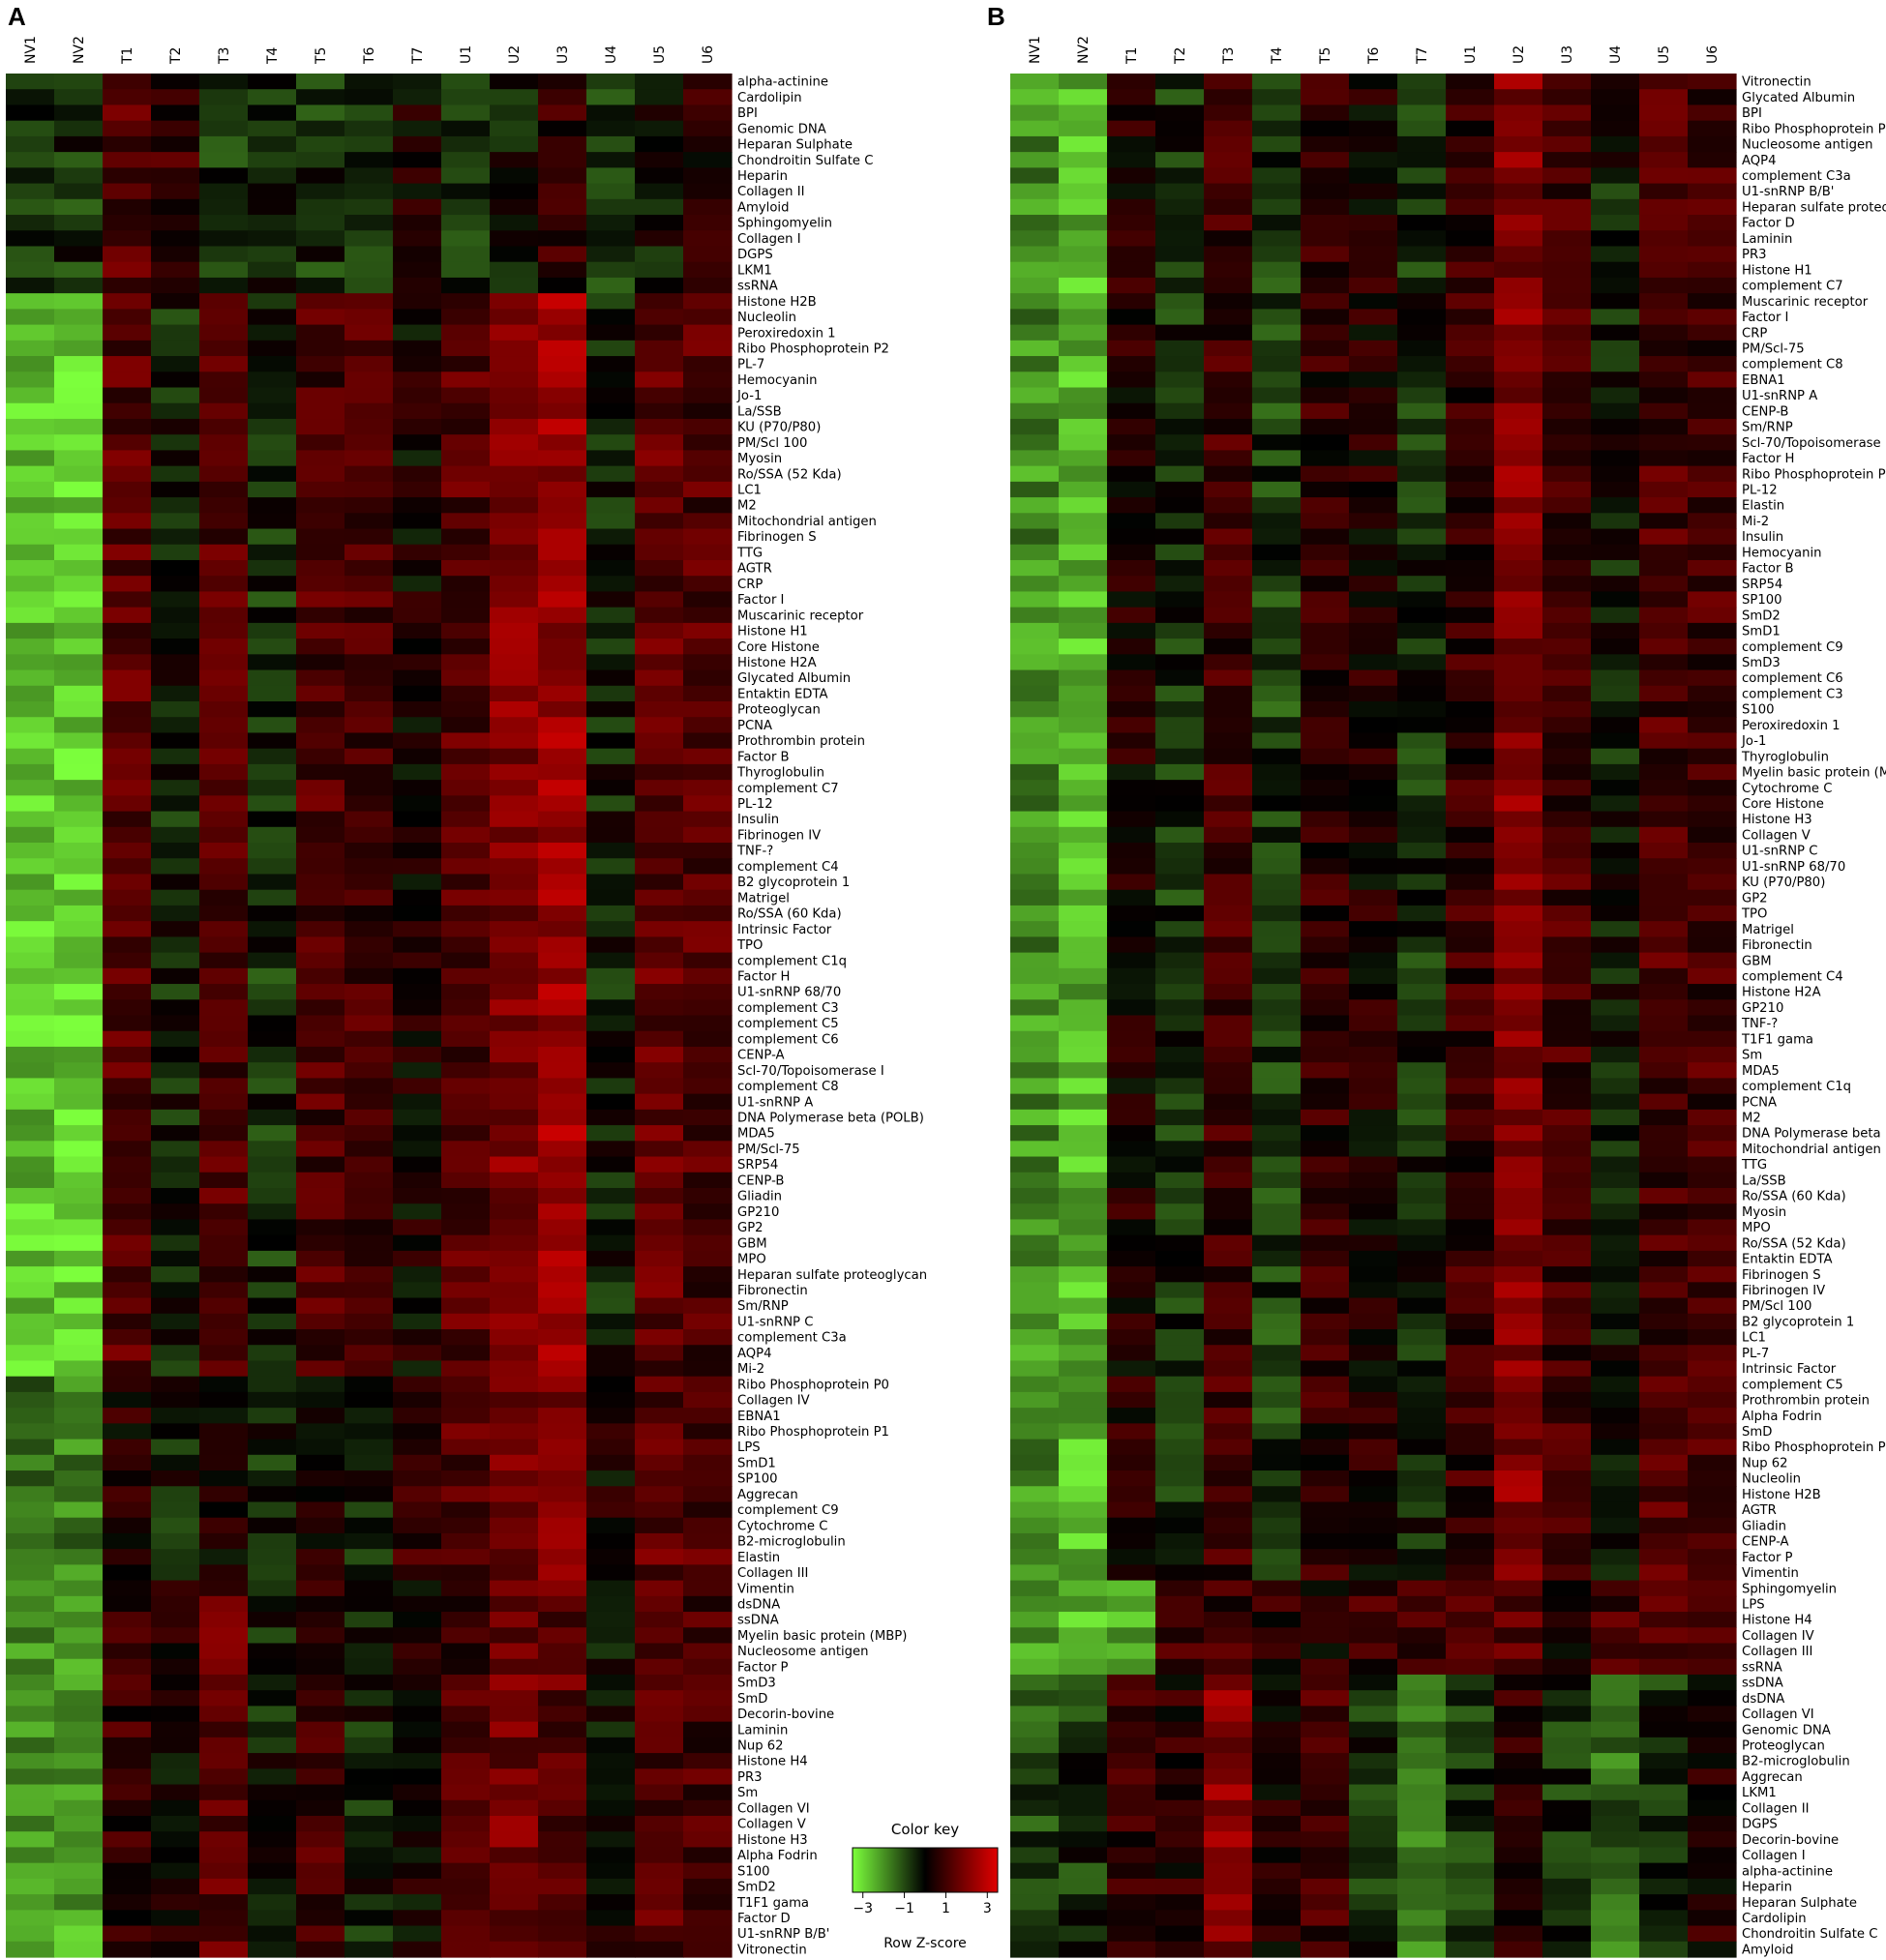  What do you see at coordinates (752, 1244) in the screenshot?
I see `row-label: GBM` at bounding box center [752, 1244].